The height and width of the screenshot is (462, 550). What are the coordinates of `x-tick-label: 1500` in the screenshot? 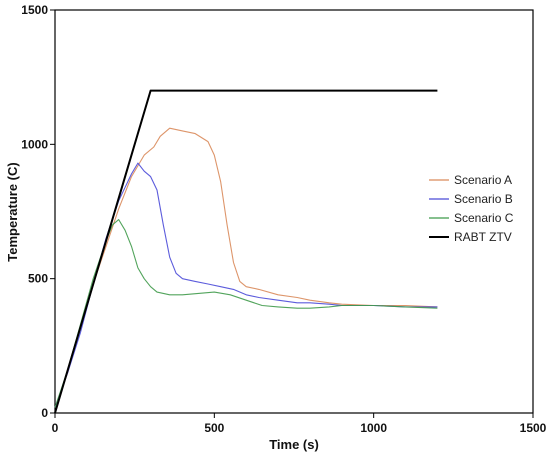 It's located at (533, 428).